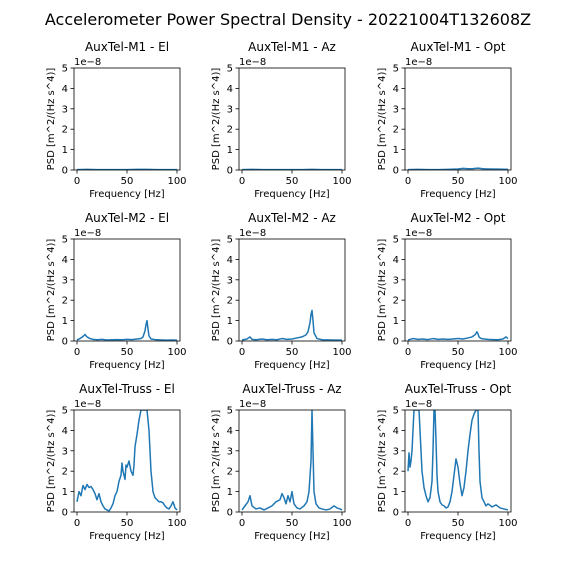  Describe the element at coordinates (292, 47) in the screenshot. I see `panel-title: AuxTel-M1 - Az` at that location.